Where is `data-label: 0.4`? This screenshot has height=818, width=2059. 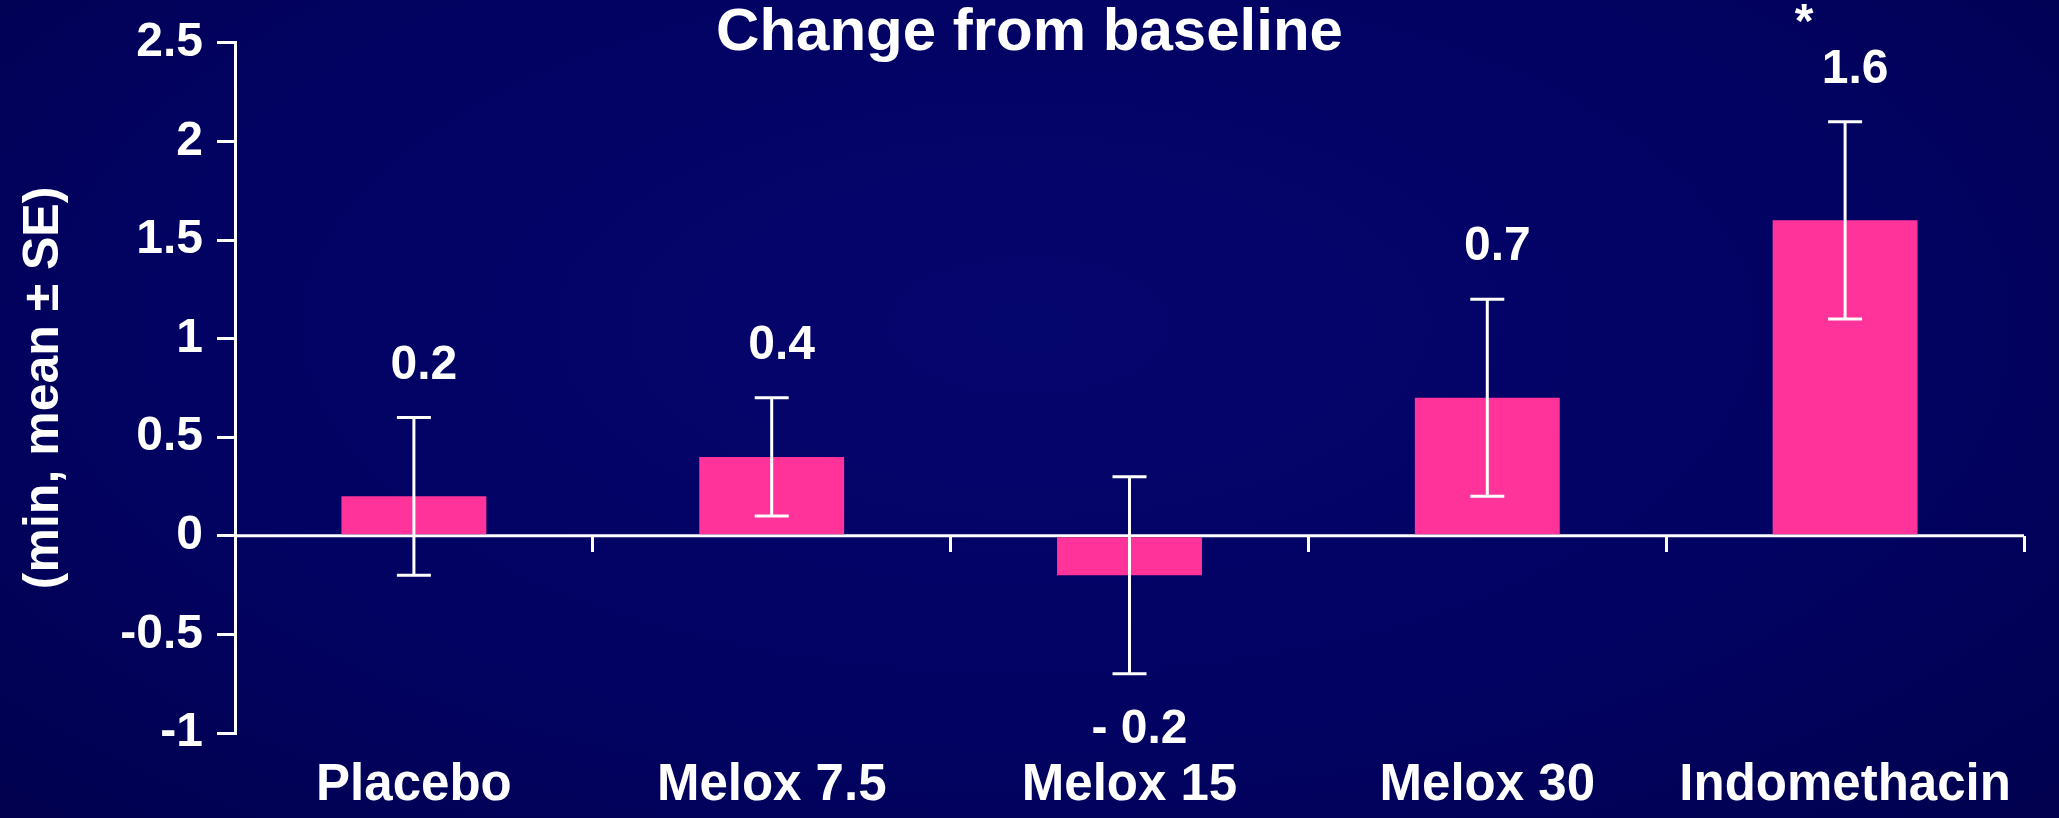 data-label: 0.4 is located at coordinates (782, 342).